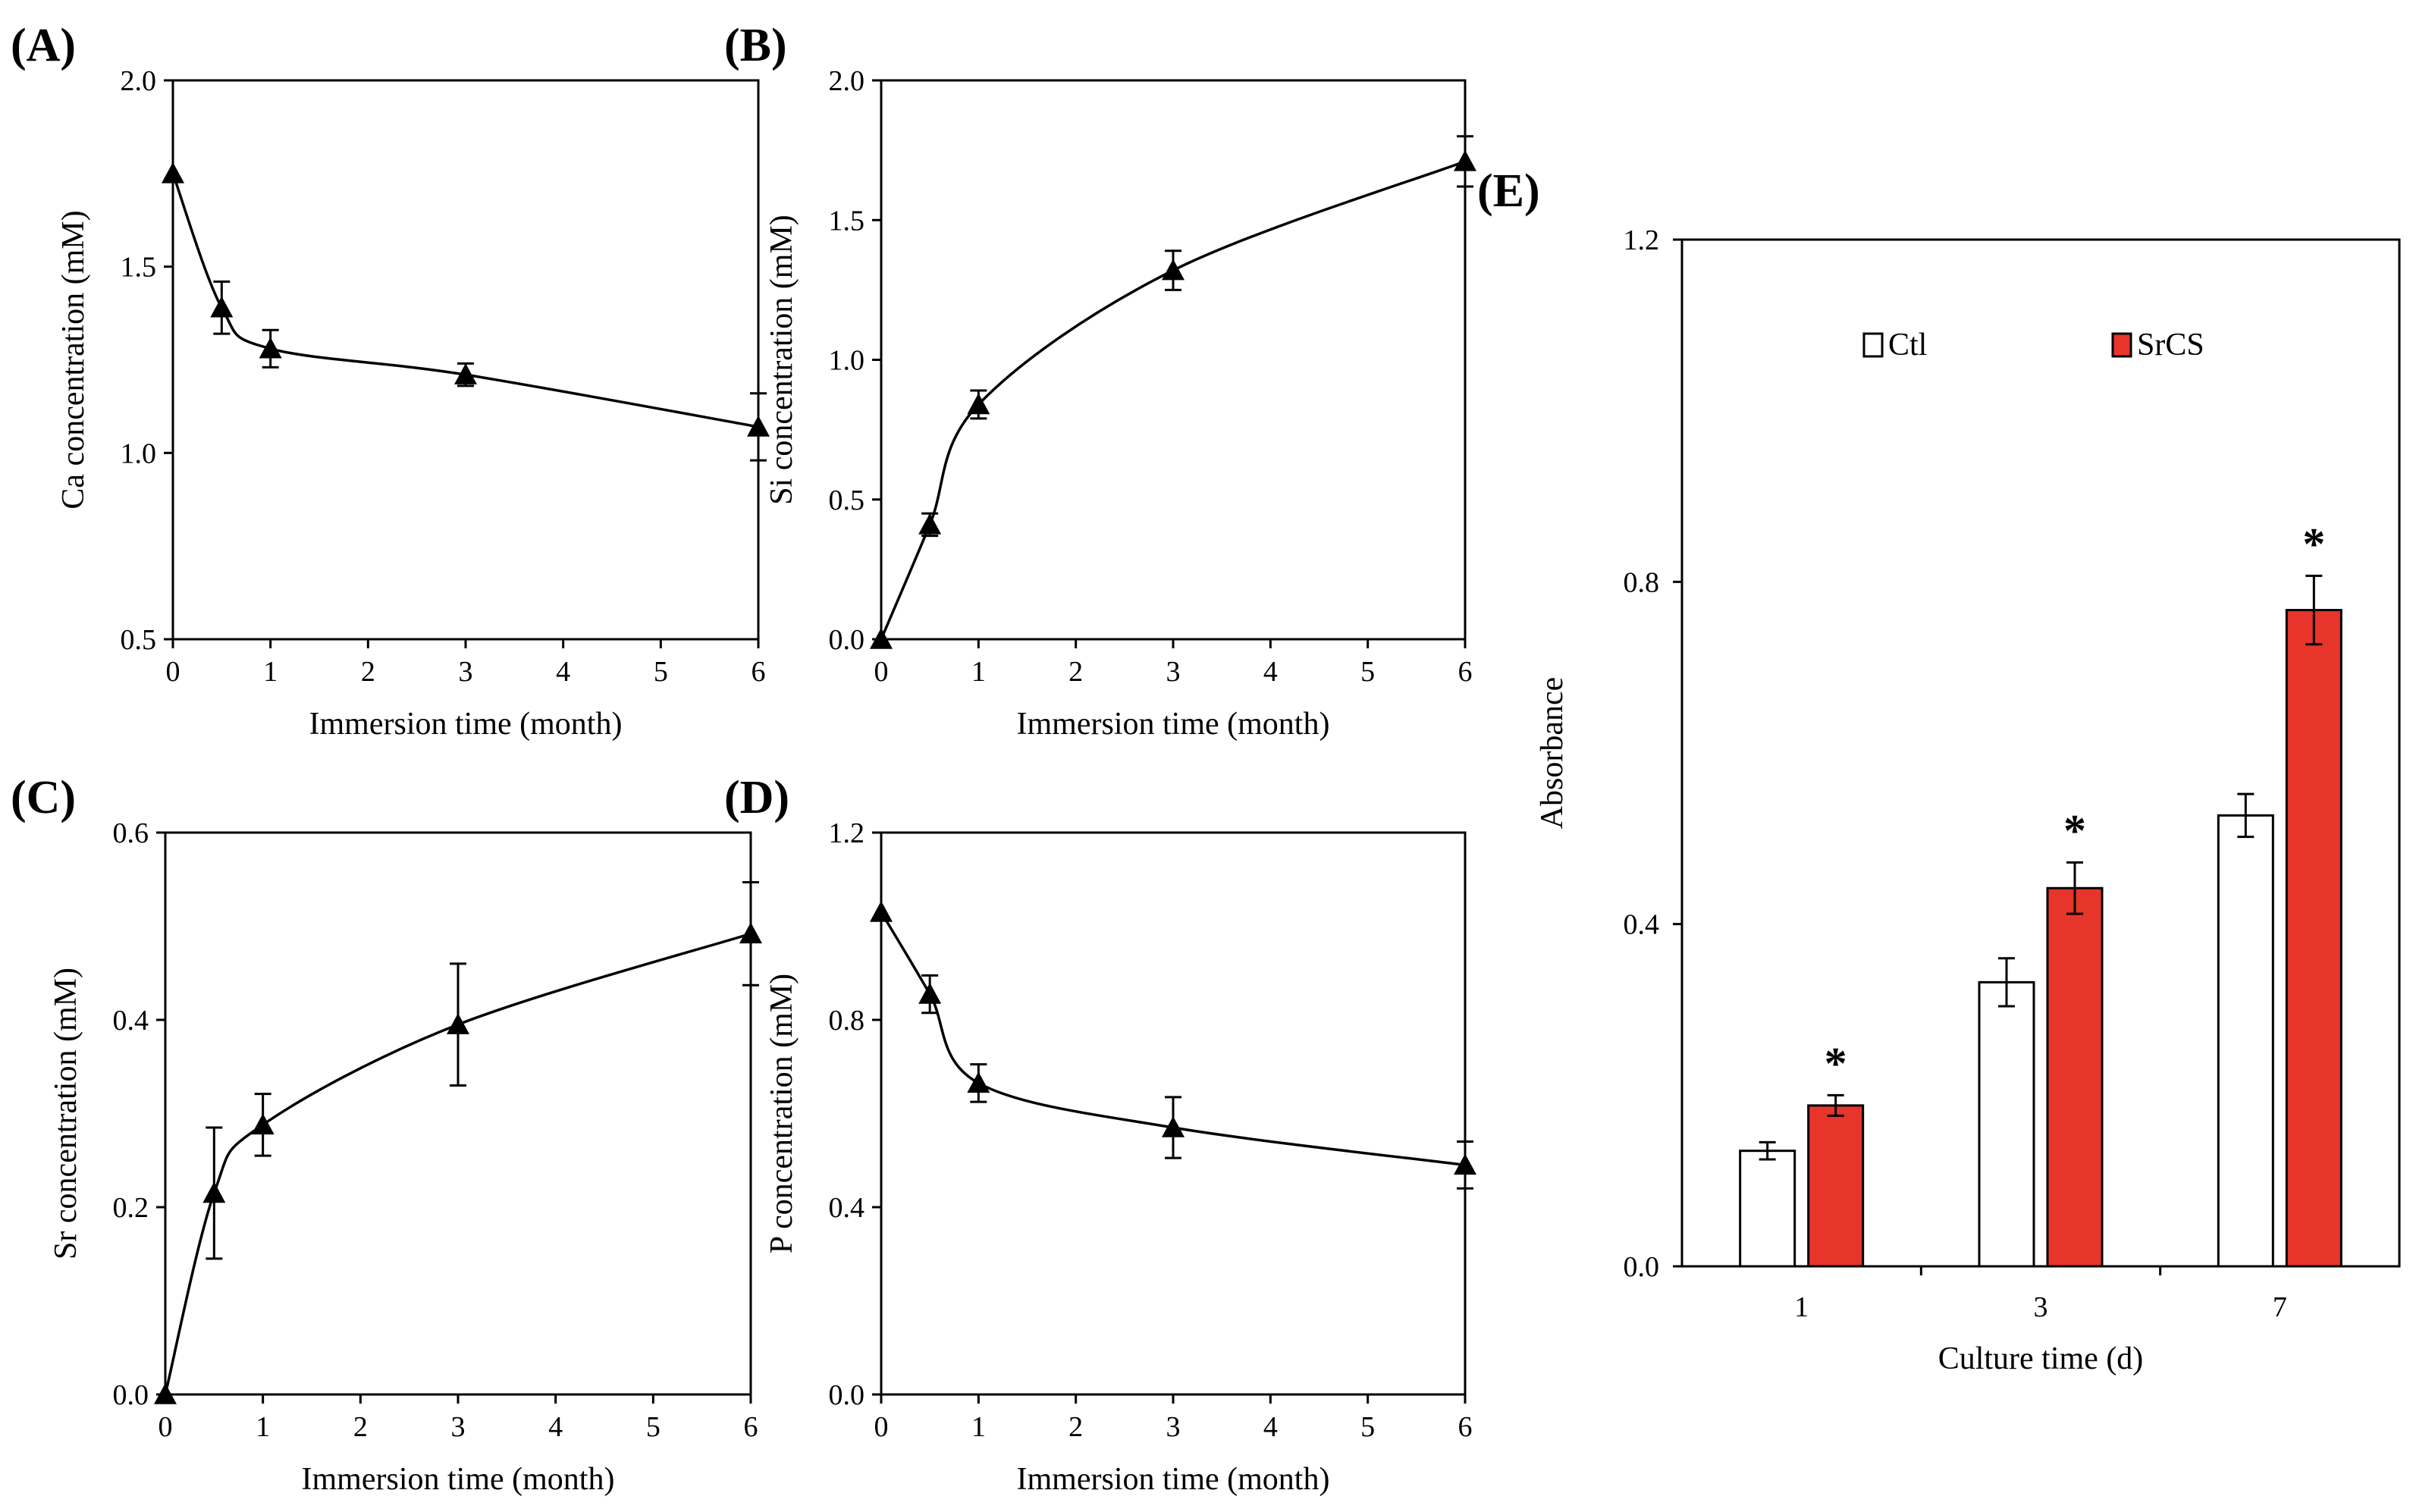 The image size is (2413, 1512). I want to click on y-tick-label-d: 0.0, so click(847, 1395).